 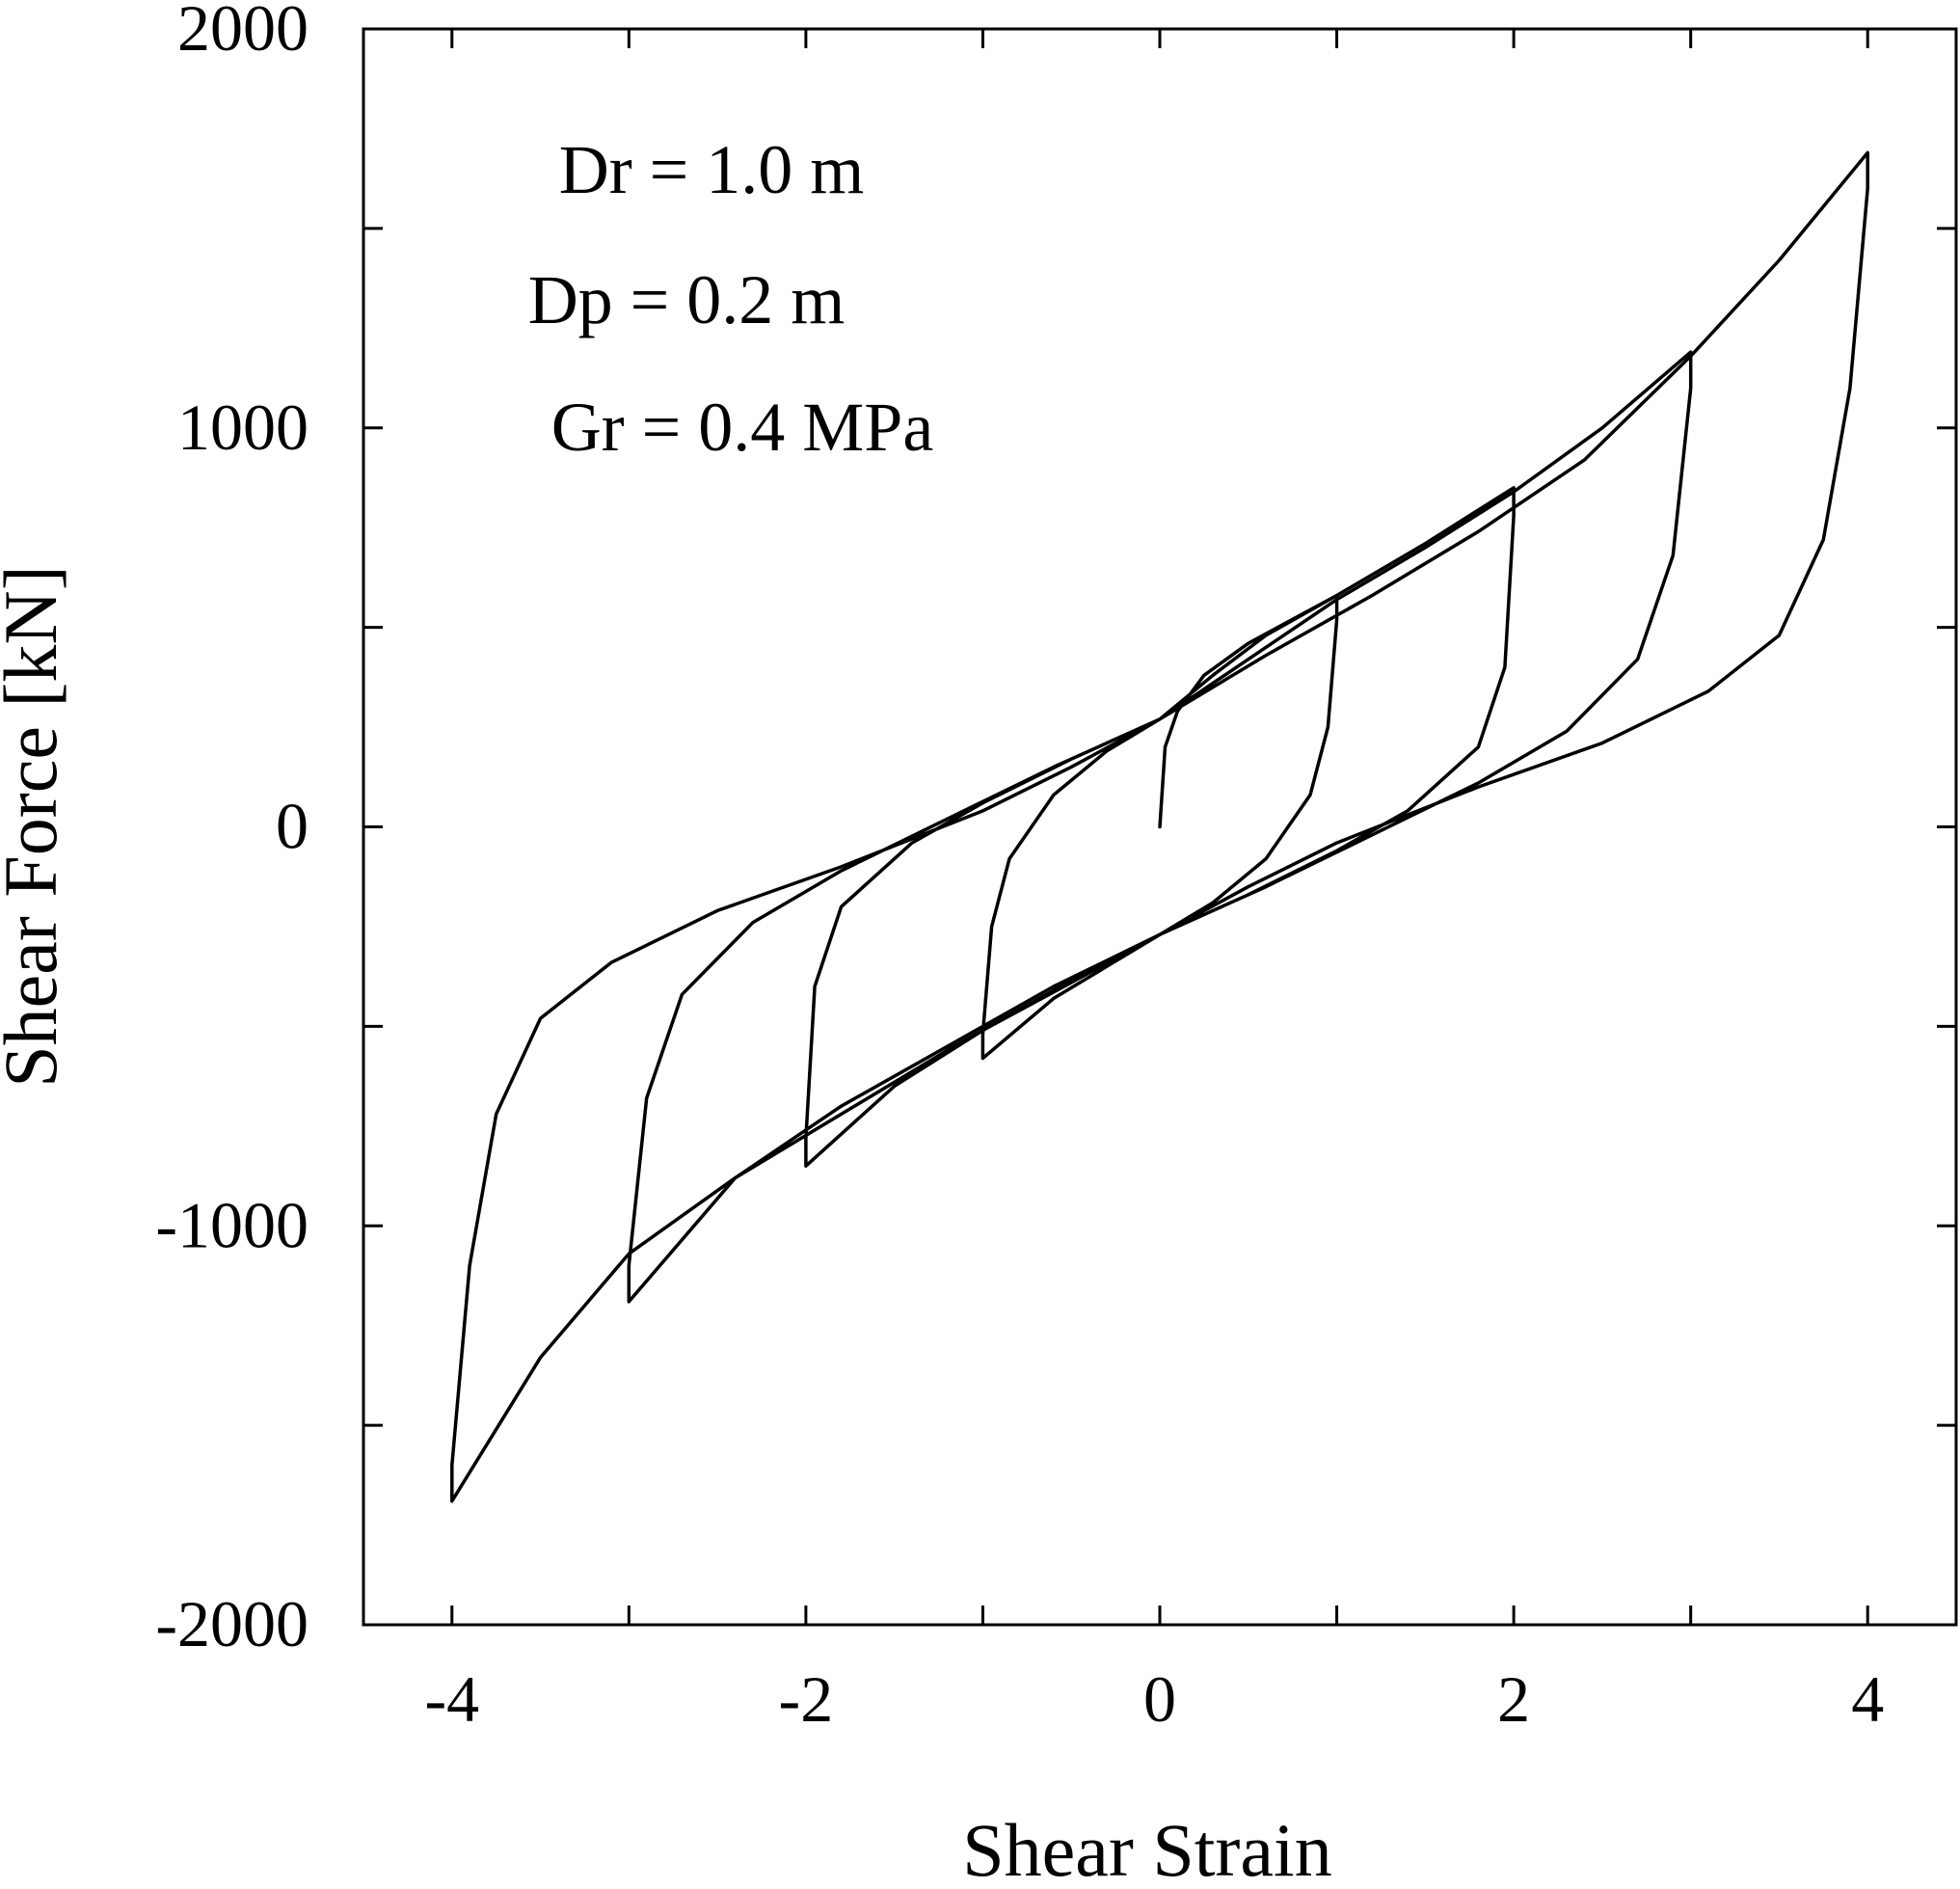 What do you see at coordinates (36, 826) in the screenshot?
I see `y-axis-label: Shear Force [kN]` at bounding box center [36, 826].